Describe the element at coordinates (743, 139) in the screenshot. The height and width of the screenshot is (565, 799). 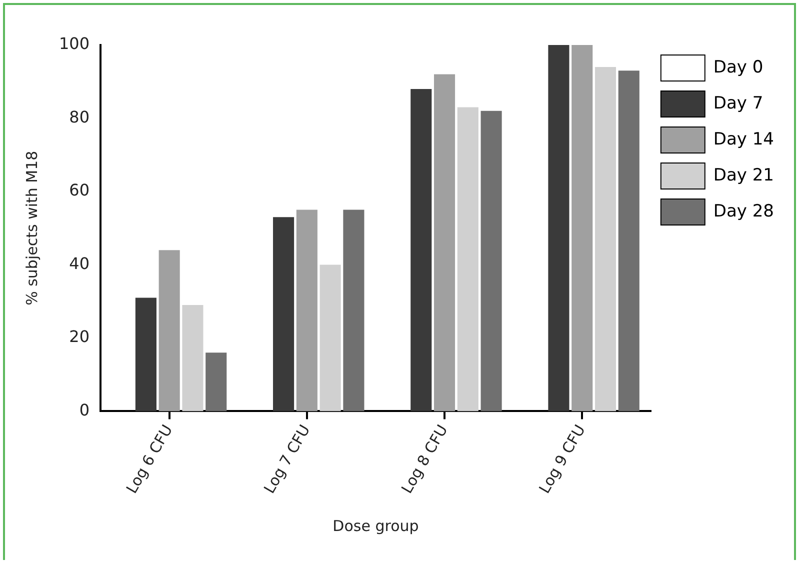
I see `legend-label: Day 14` at that location.